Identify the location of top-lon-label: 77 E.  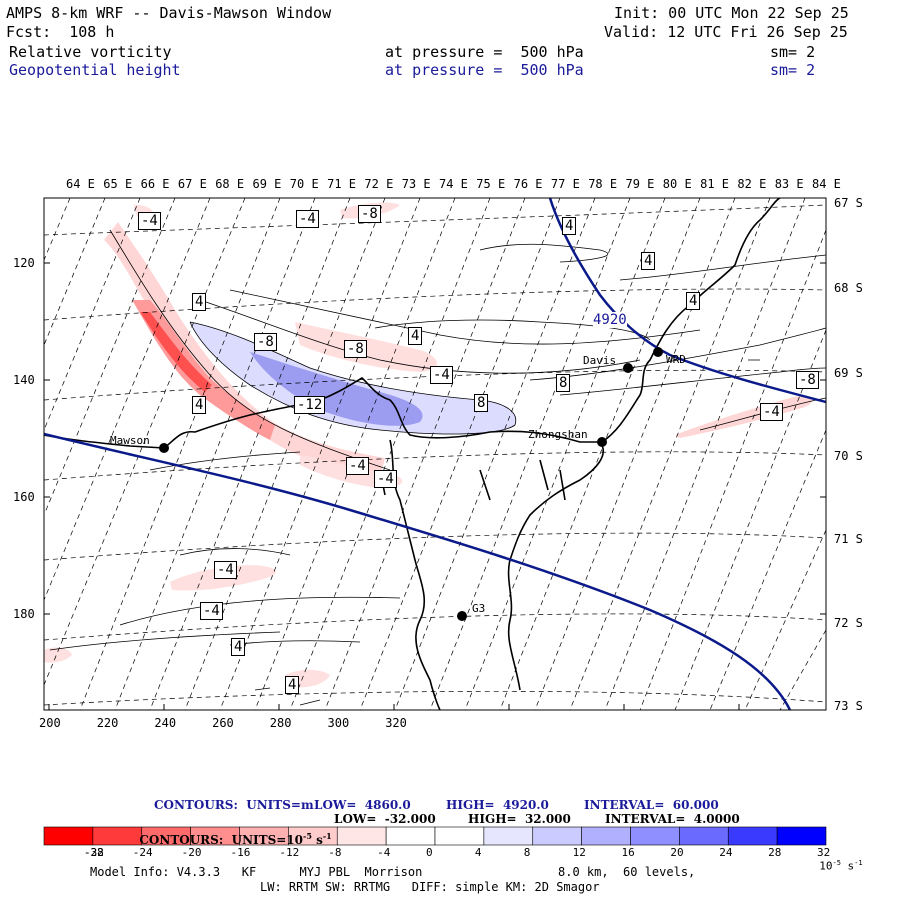
(565, 184).